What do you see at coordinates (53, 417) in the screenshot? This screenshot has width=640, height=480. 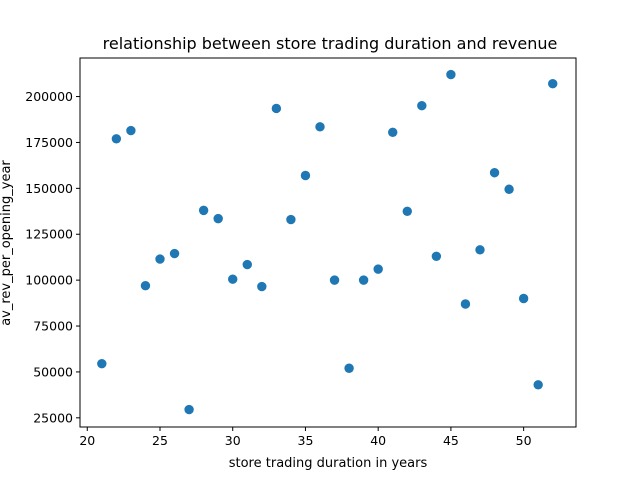 I see `y-tick-label: 25000` at bounding box center [53, 417].